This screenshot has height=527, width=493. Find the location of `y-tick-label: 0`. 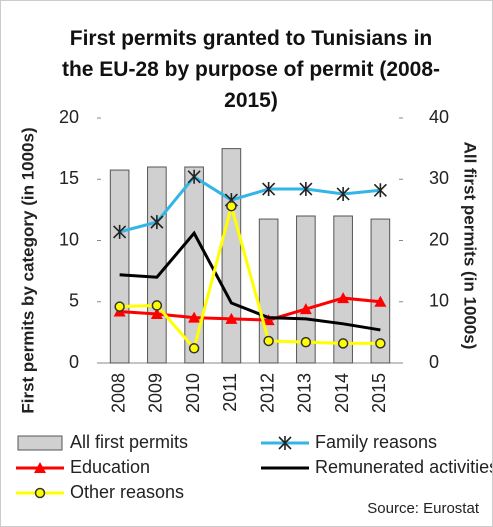

y-tick-label: 0 is located at coordinates (74, 362).